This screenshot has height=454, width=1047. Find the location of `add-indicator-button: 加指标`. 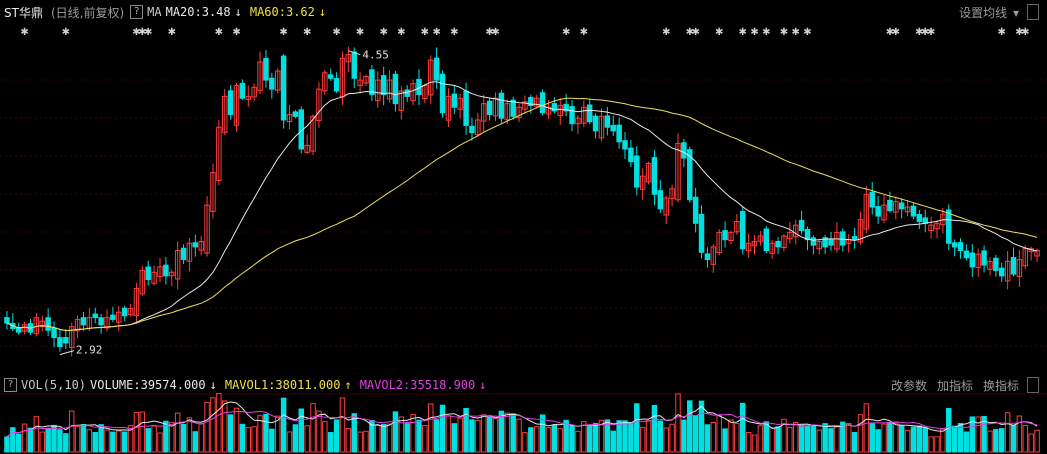

add-indicator-button: 加指标 is located at coordinates (954, 385).